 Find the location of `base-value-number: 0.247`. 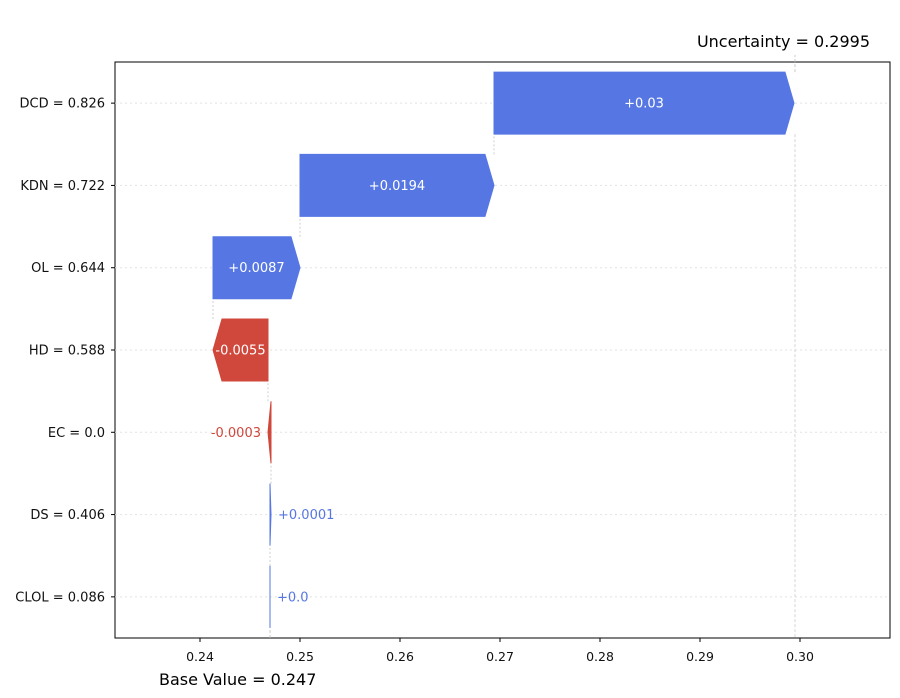

base-value-number: 0.247 is located at coordinates (294, 679).